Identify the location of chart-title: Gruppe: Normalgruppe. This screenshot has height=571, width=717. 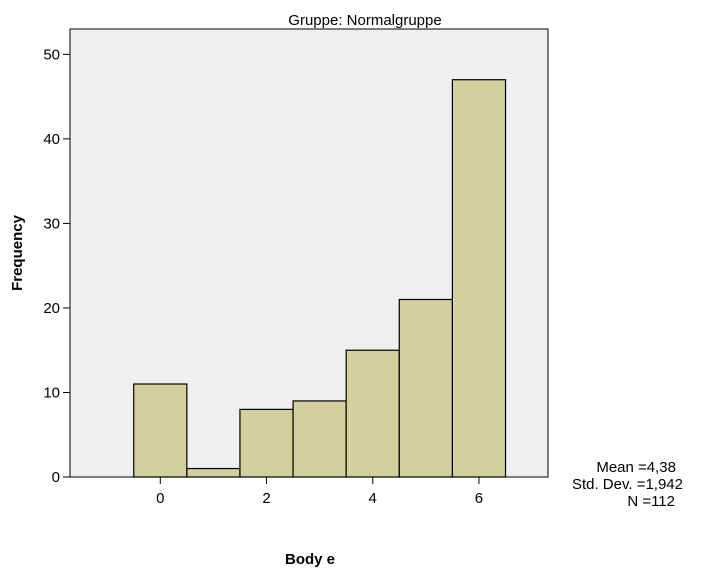
(364, 20).